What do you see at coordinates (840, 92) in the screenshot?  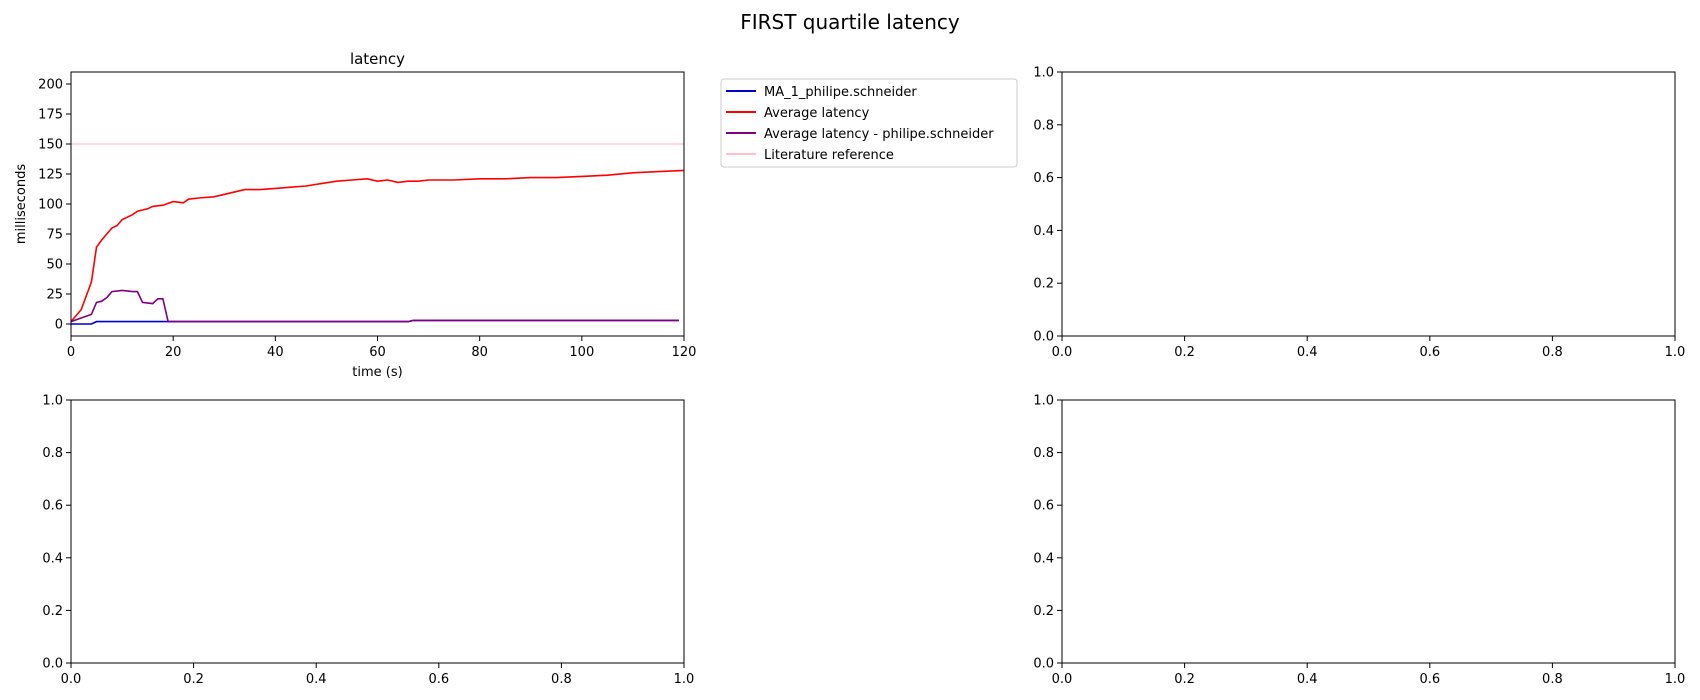 I see `legend-label-1: MA_1_philipe.schneider` at bounding box center [840, 92].